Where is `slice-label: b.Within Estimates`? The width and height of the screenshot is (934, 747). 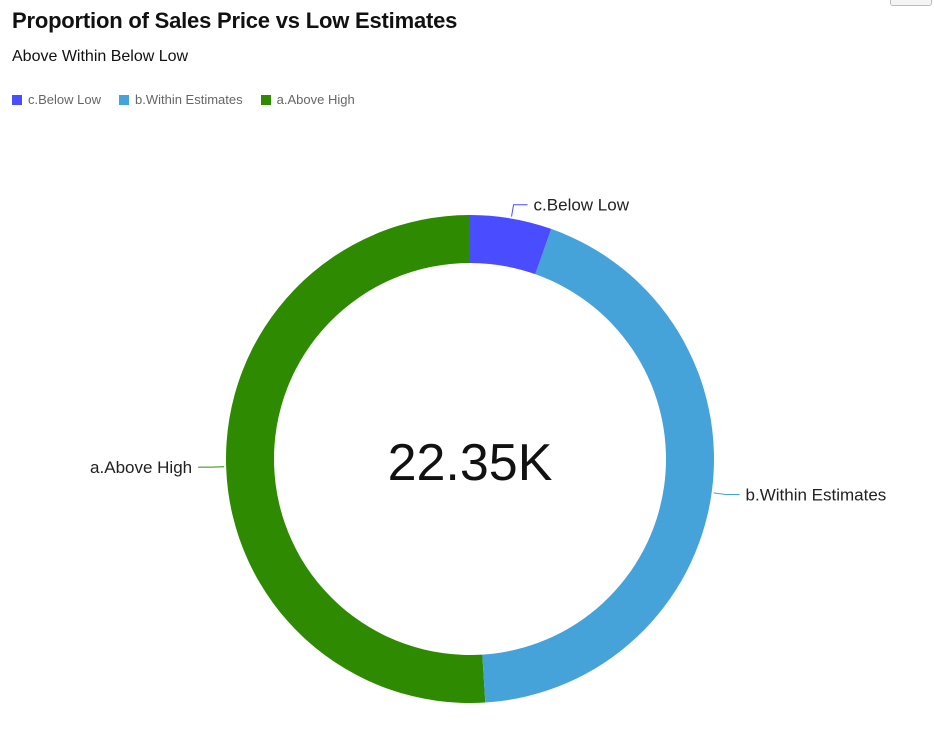 slice-label: b.Within Estimates is located at coordinates (816, 495).